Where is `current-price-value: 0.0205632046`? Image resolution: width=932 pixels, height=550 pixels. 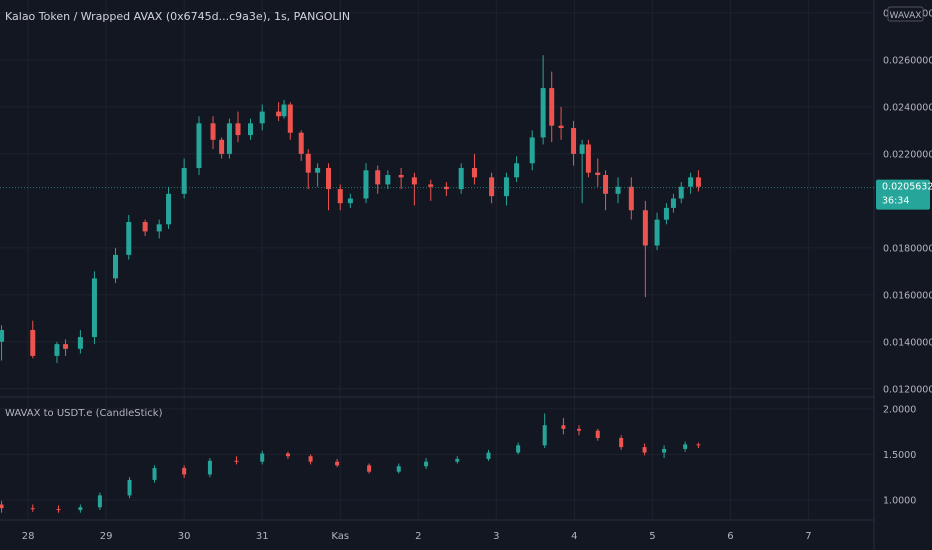 current-price-value: 0.0205632046 is located at coordinates (907, 187).